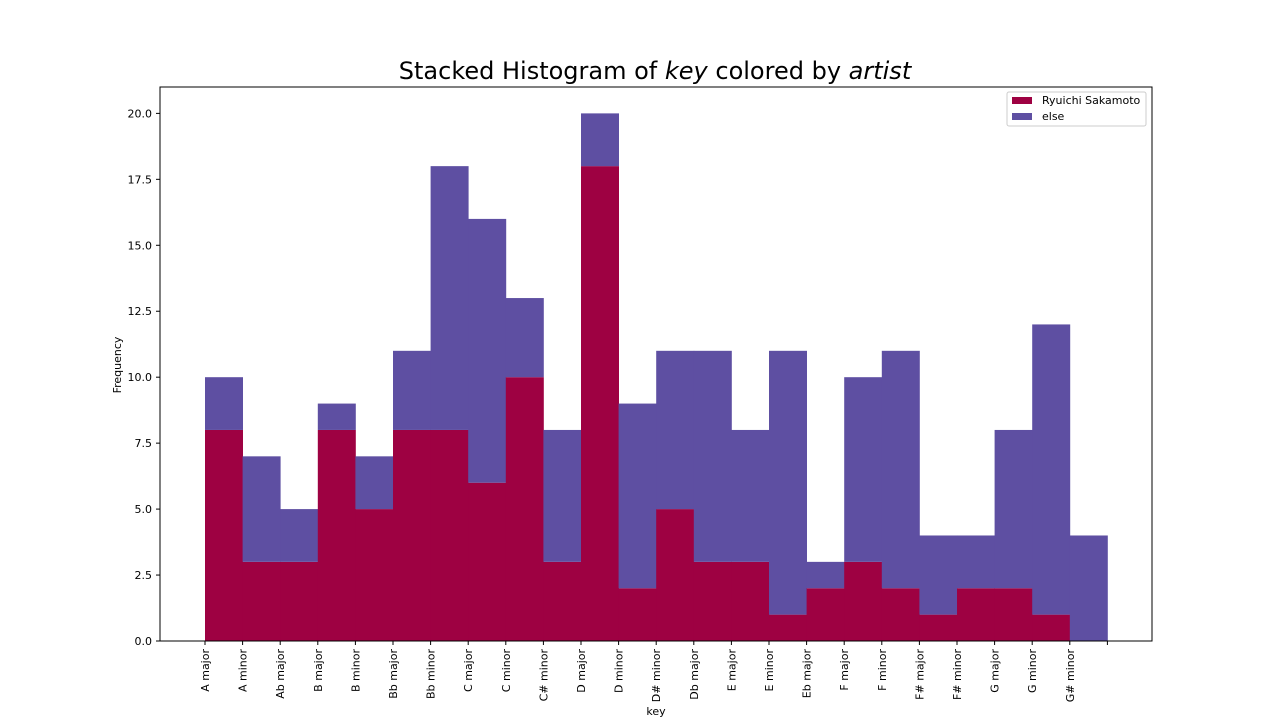  I want to click on x-tick-label-11: D major, so click(581, 671).